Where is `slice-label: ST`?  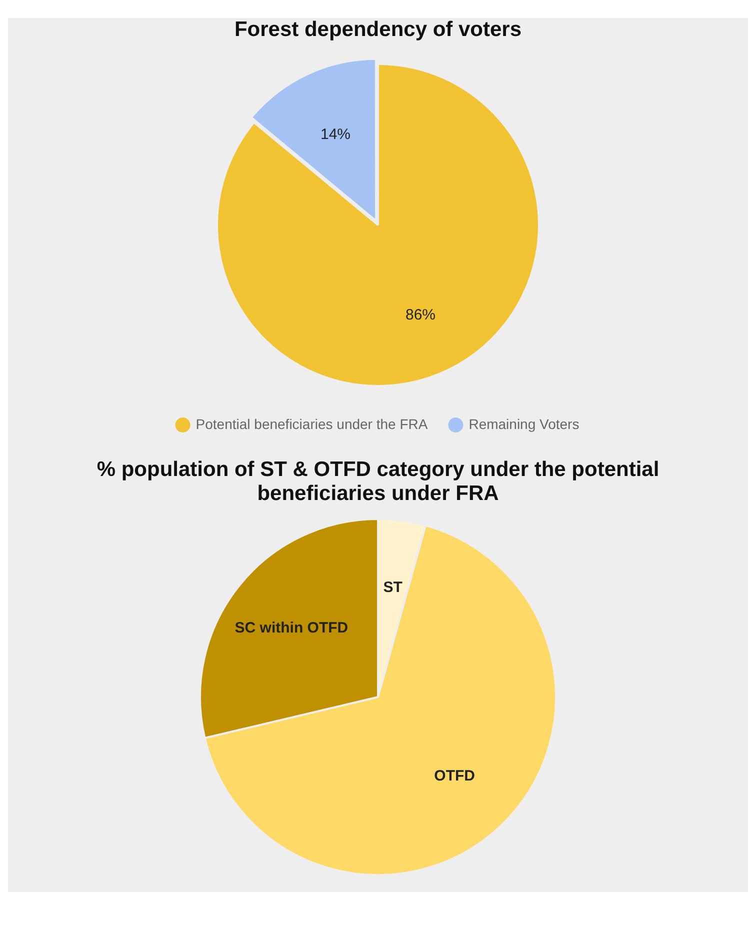 slice-label: ST is located at coordinates (392, 587).